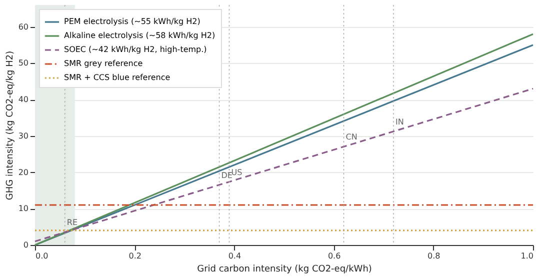  Describe the element at coordinates (23, 135) in the screenshot. I see `y-tick-label: 30` at that location.